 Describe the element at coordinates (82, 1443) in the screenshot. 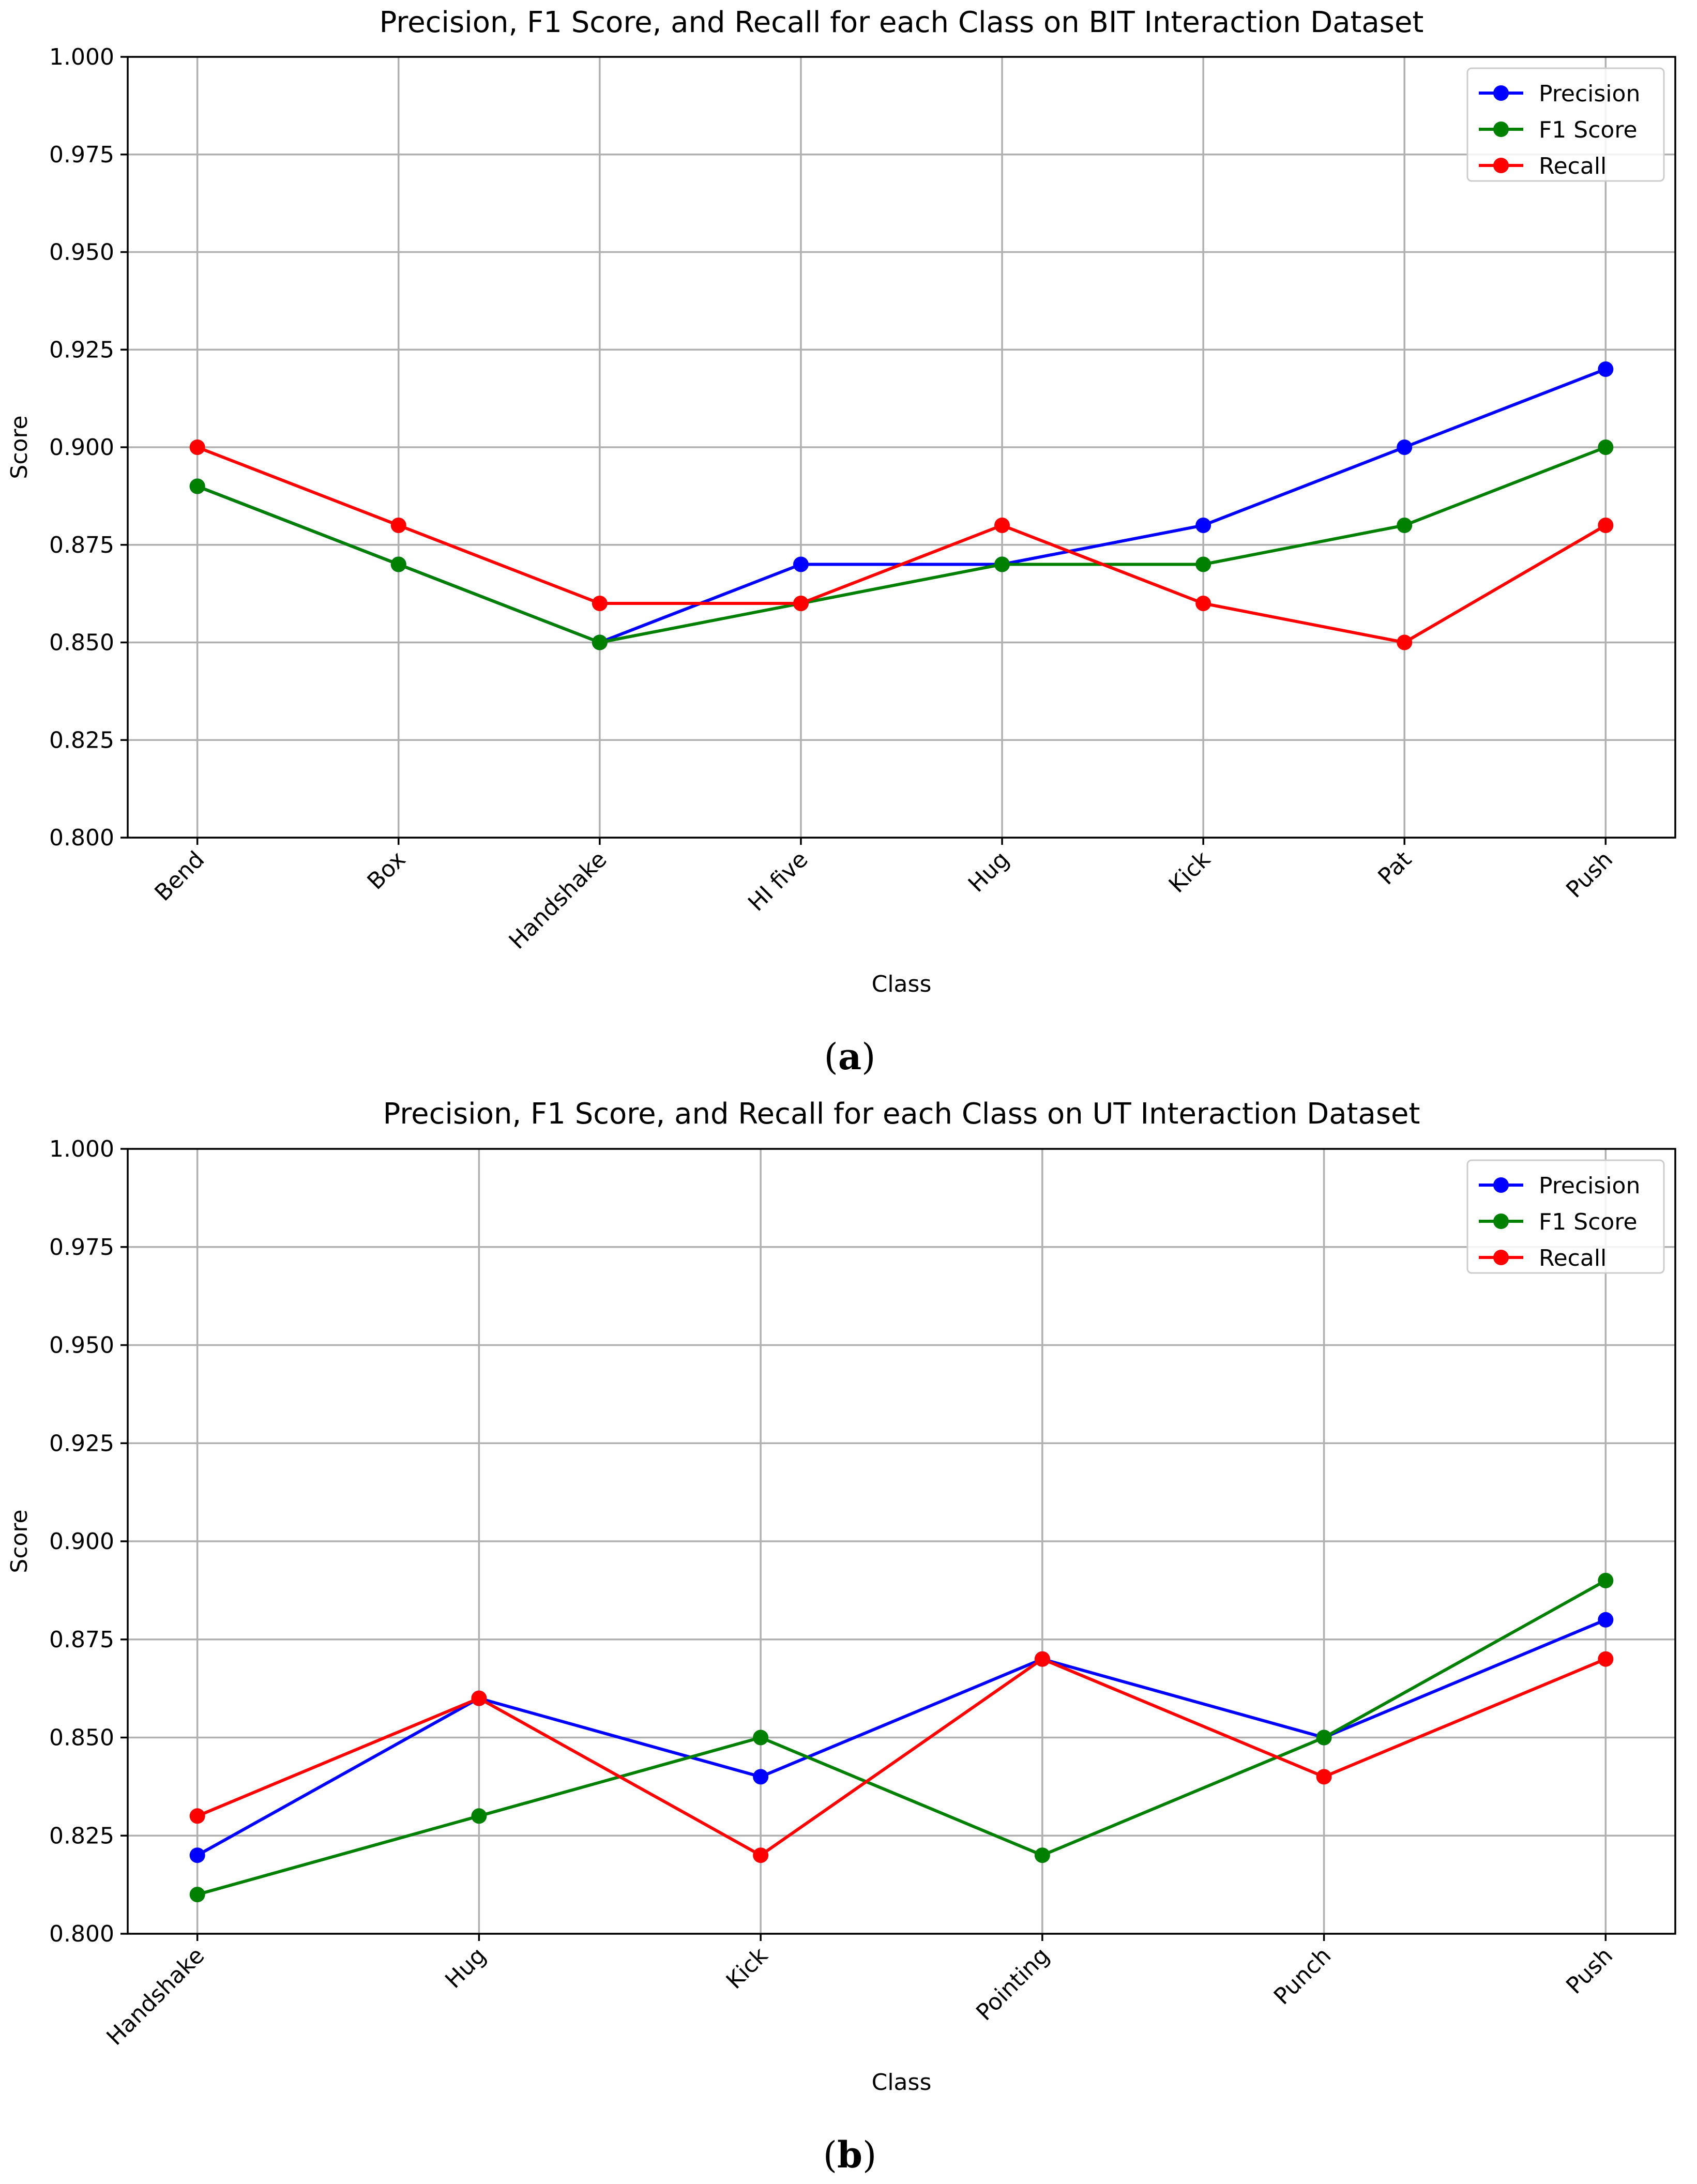

I see `y-tick-label: 0.925` at that location.